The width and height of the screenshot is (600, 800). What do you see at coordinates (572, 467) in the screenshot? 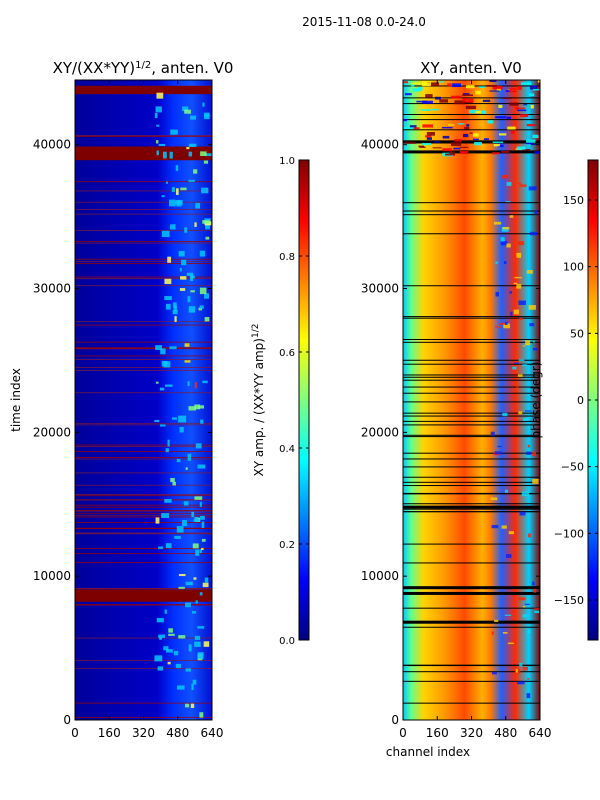
I see `colorbar-tick-label: −50` at bounding box center [572, 467].